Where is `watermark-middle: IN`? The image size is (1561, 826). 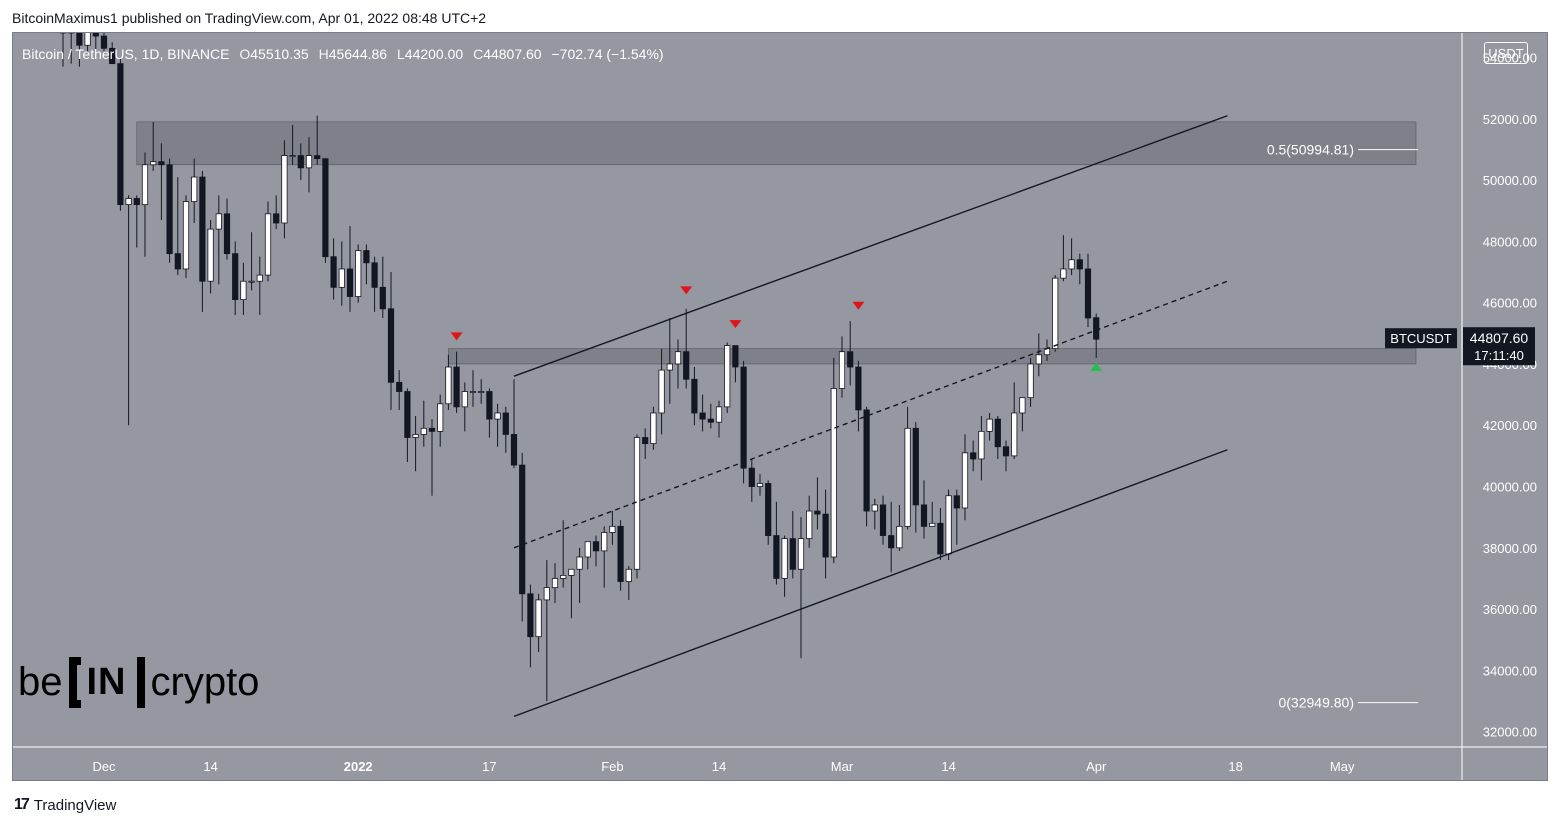 watermark-middle: IN is located at coordinates (106, 682).